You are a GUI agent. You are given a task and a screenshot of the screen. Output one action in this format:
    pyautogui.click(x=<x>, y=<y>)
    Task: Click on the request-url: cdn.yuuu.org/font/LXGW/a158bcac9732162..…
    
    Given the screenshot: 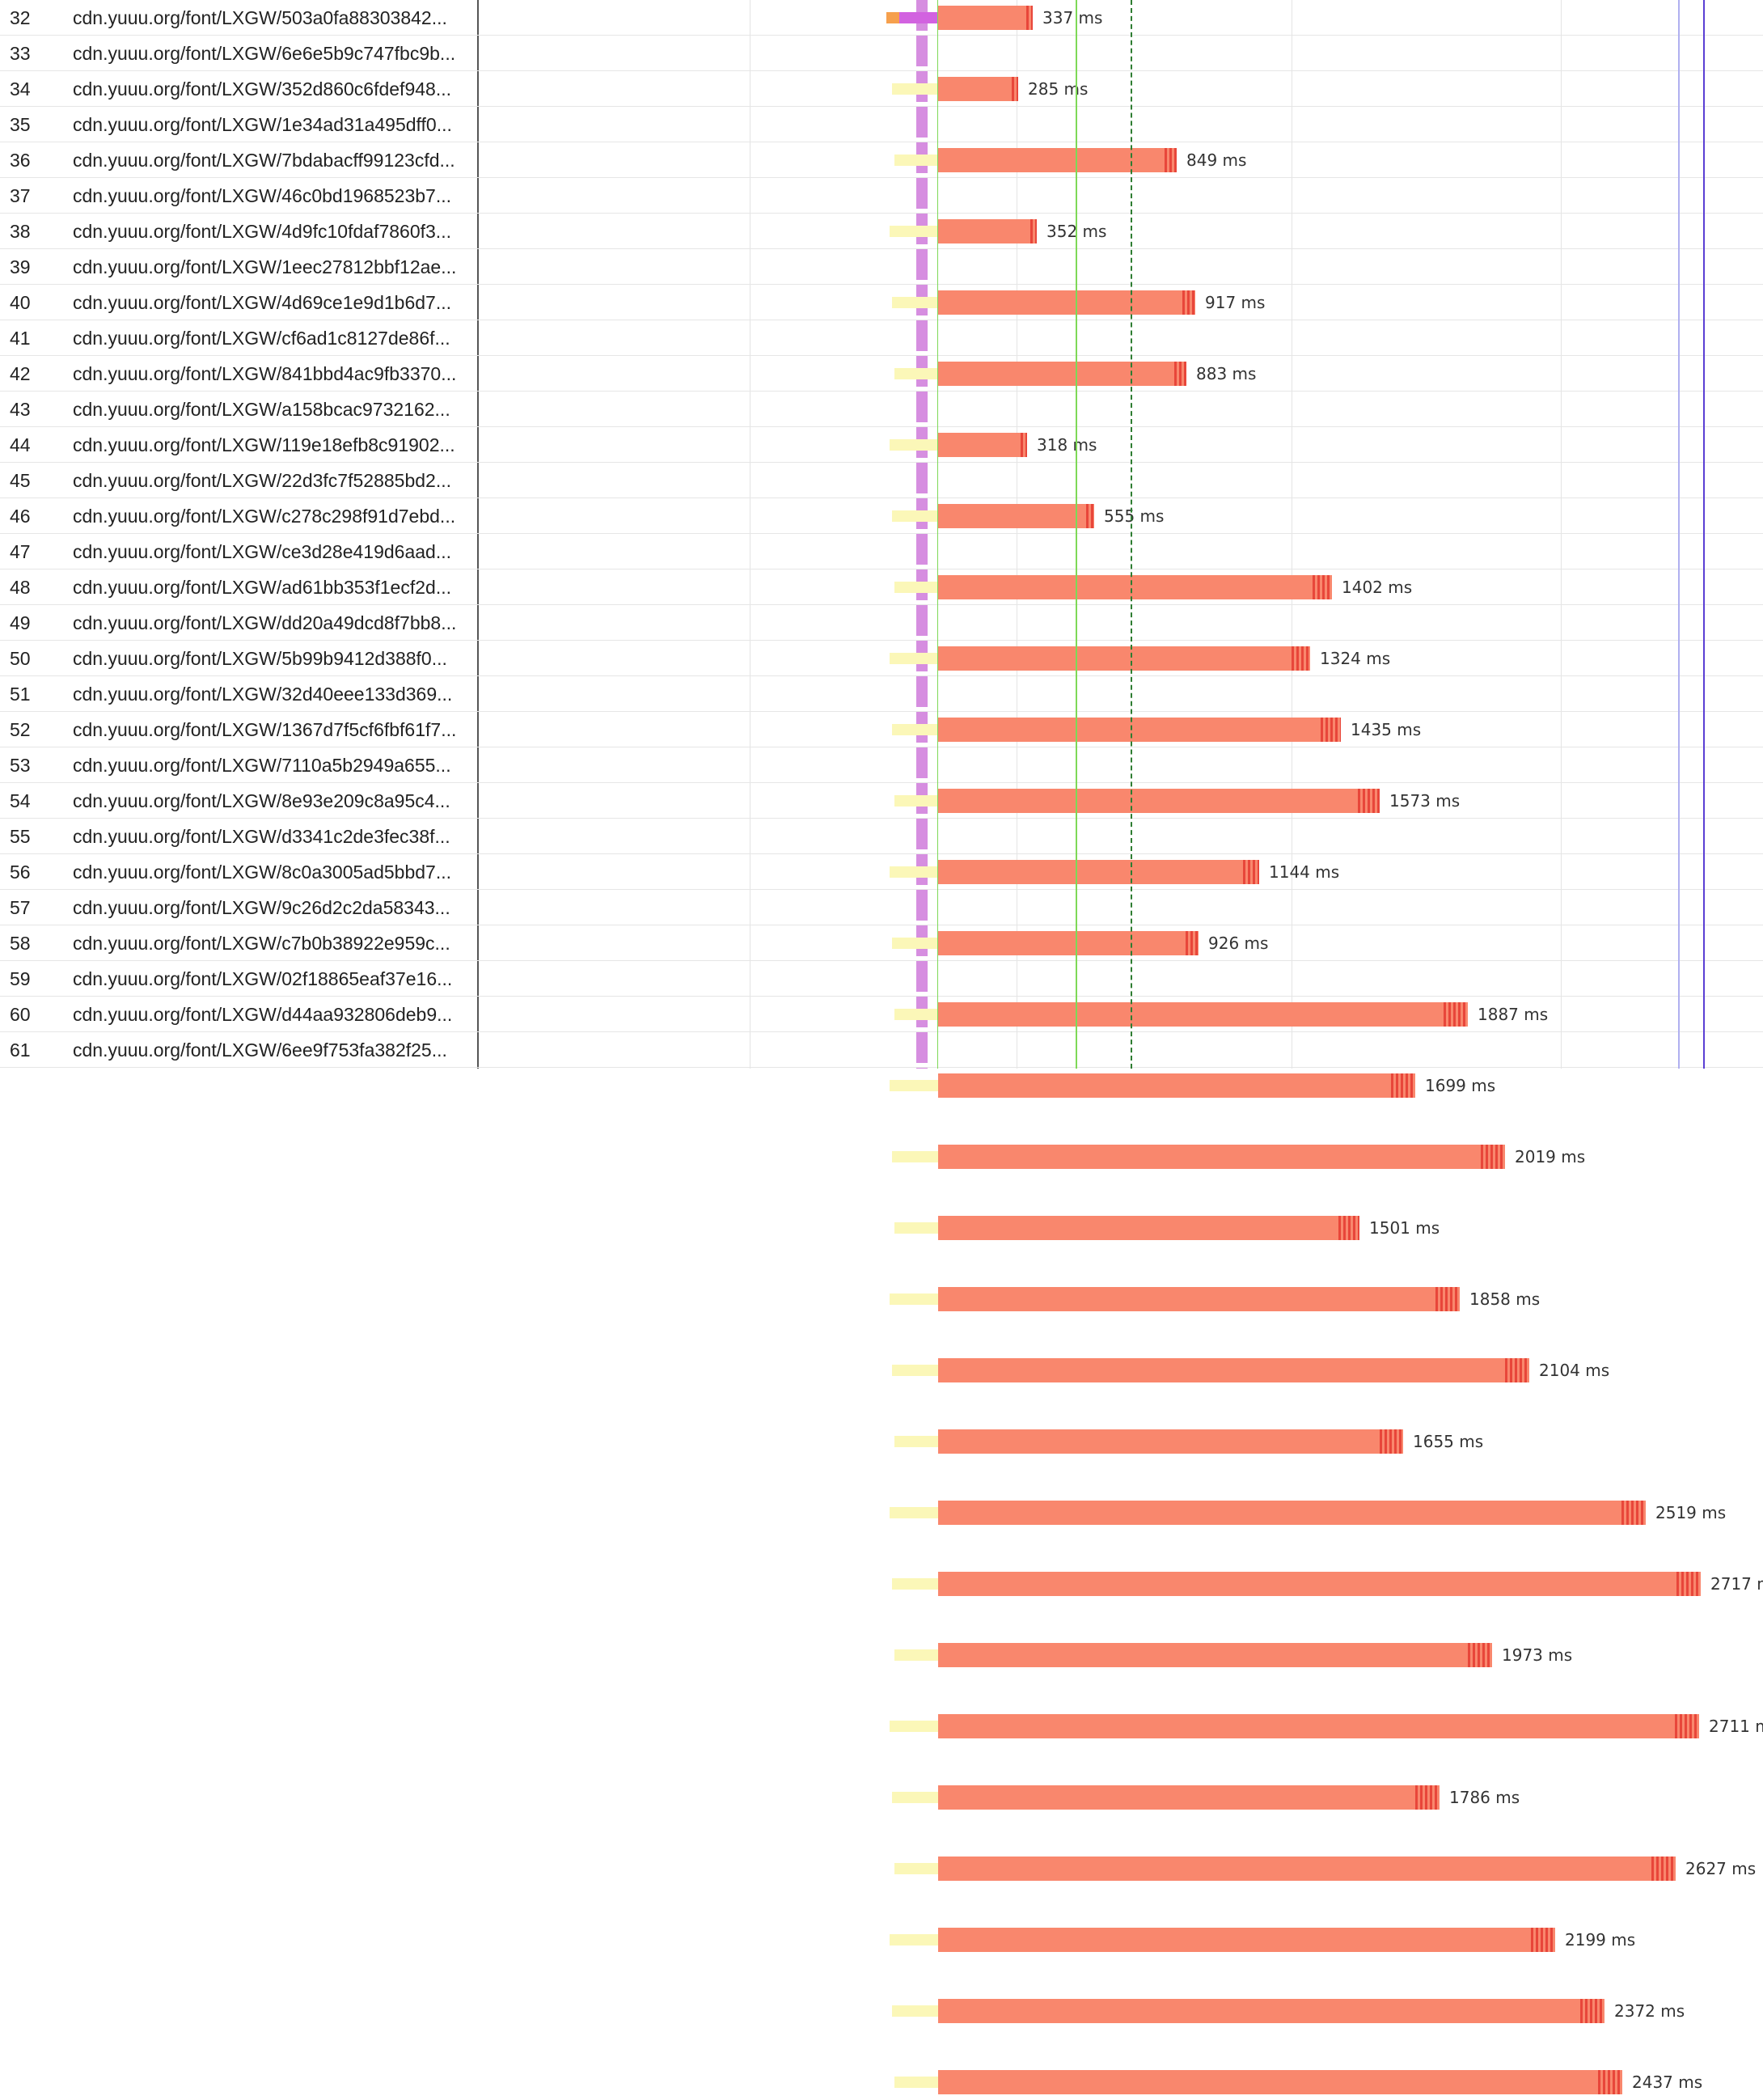 What is the action you would take?
    pyautogui.click(x=261, y=410)
    